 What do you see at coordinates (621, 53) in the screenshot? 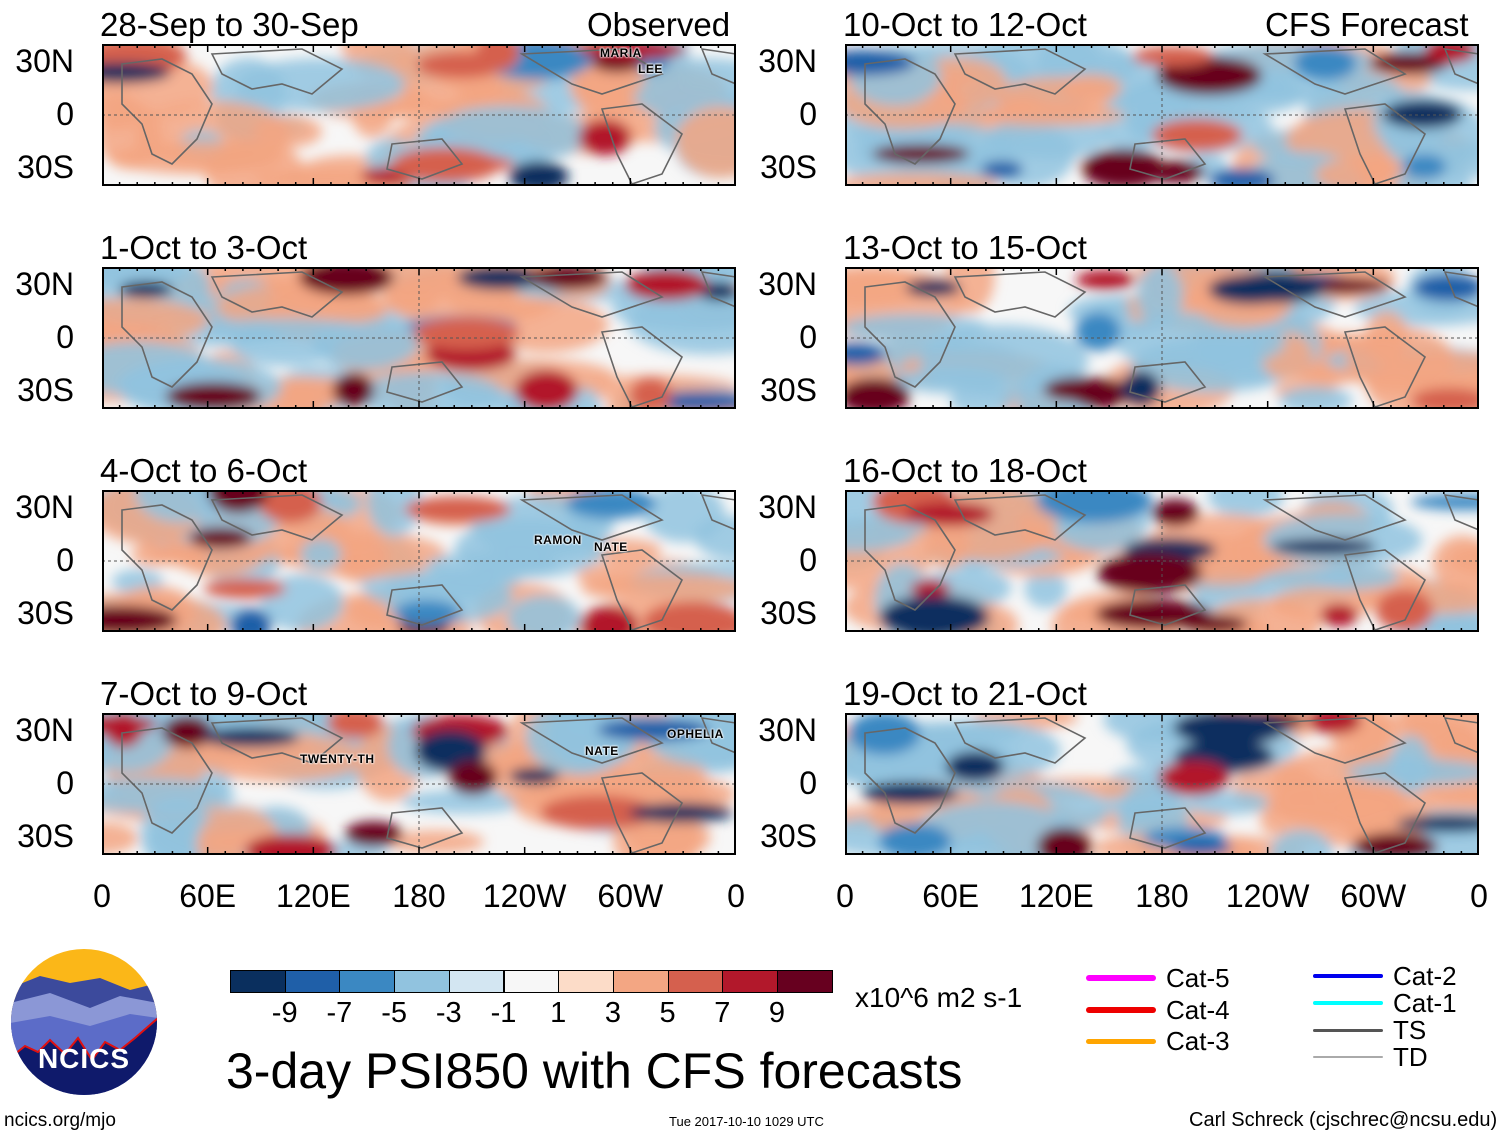
I see `storm-label: MARIA` at bounding box center [621, 53].